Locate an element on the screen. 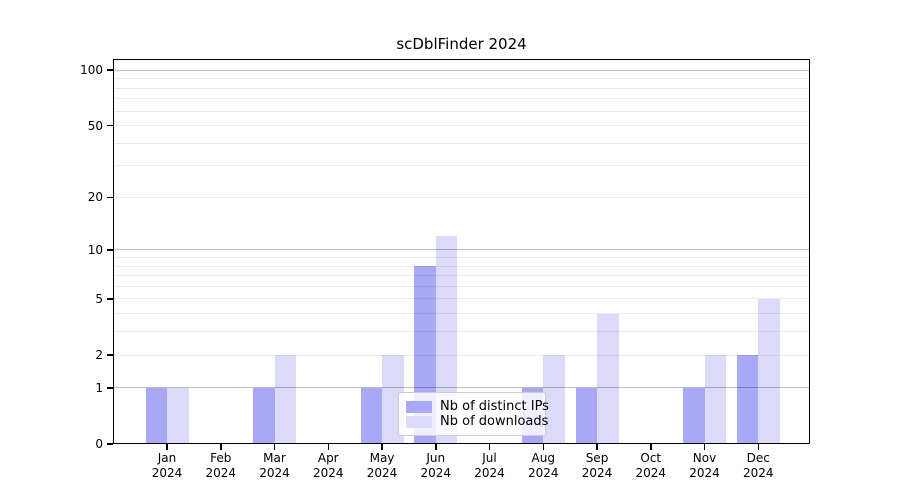 The width and height of the screenshot is (900, 500). y-axis-tick-label: 2 is located at coordinates (99, 355).